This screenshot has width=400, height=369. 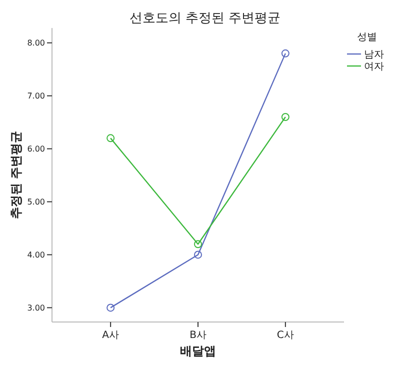 I want to click on y-tick-label: 6.00, so click(x=36, y=149).